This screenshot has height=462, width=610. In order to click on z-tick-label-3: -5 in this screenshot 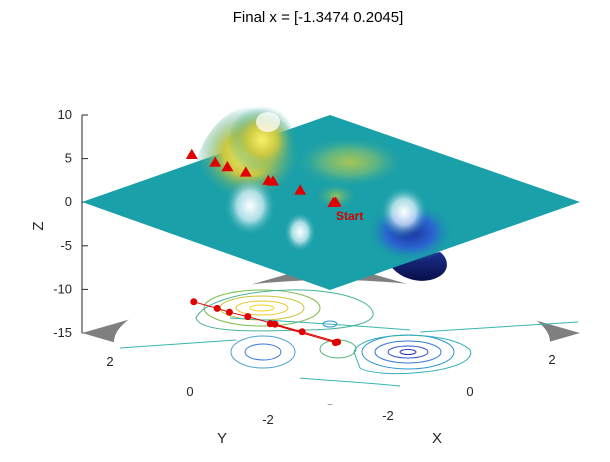, I will do `click(66, 245)`.